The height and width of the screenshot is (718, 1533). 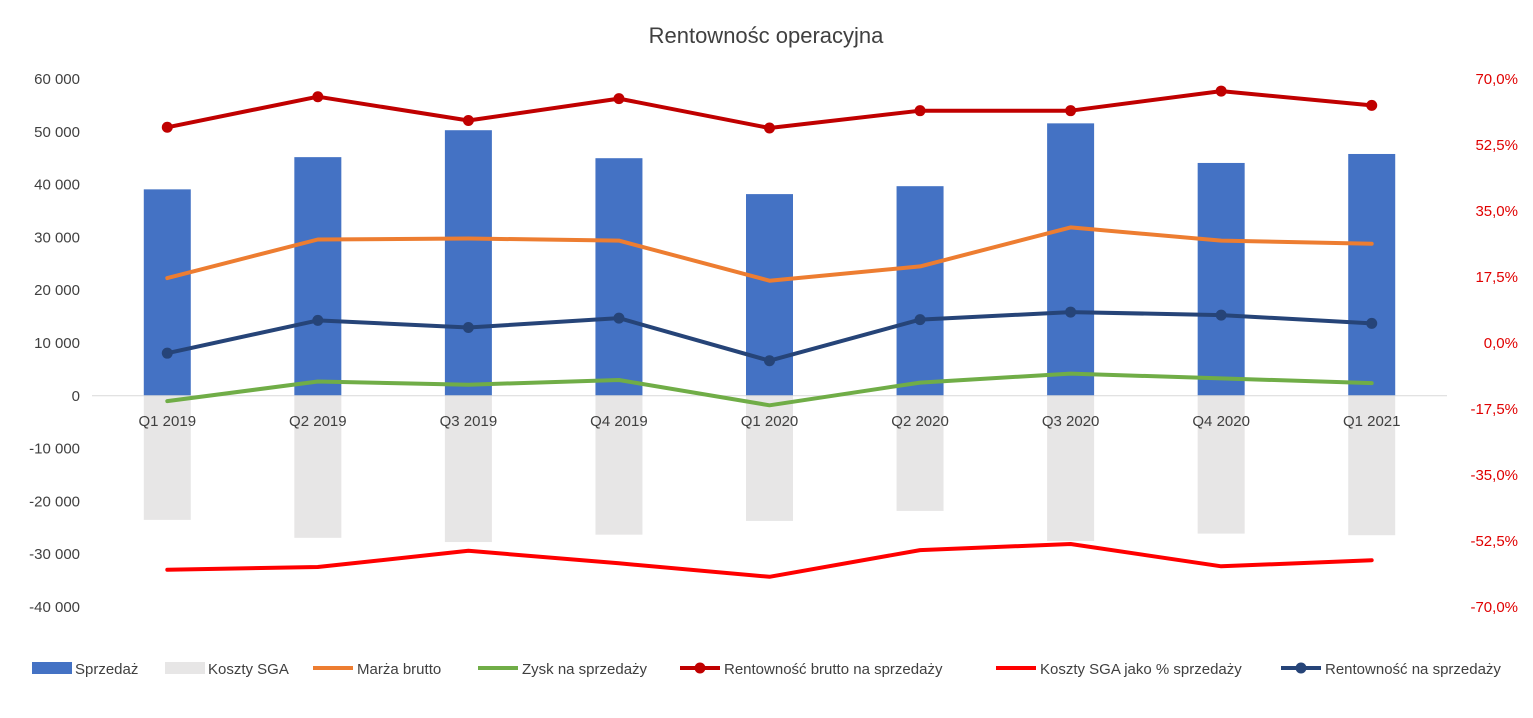 What do you see at coordinates (54, 449) in the screenshot?
I see `y-left-tick-label: -10 000` at bounding box center [54, 449].